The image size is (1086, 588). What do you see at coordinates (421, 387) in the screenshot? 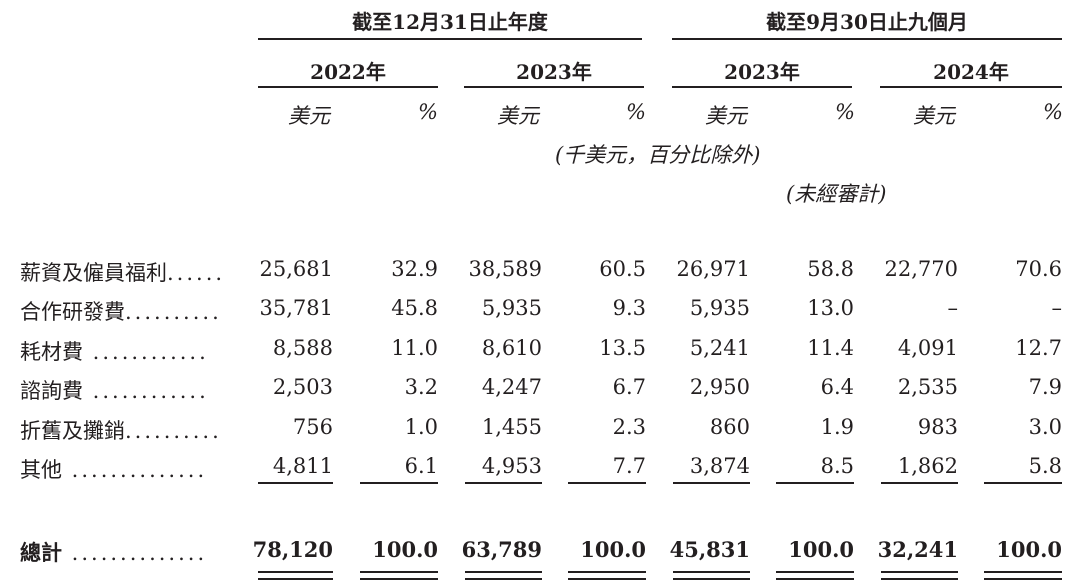
I see `cell-2022-pct: 3.2` at bounding box center [421, 387].